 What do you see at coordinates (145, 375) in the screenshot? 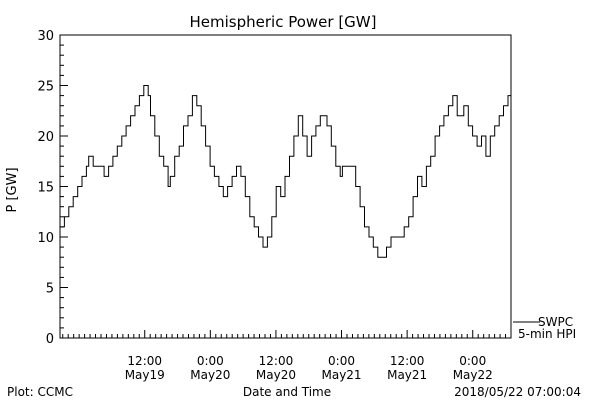
I see `x-tick-label-date: May19` at bounding box center [145, 375].